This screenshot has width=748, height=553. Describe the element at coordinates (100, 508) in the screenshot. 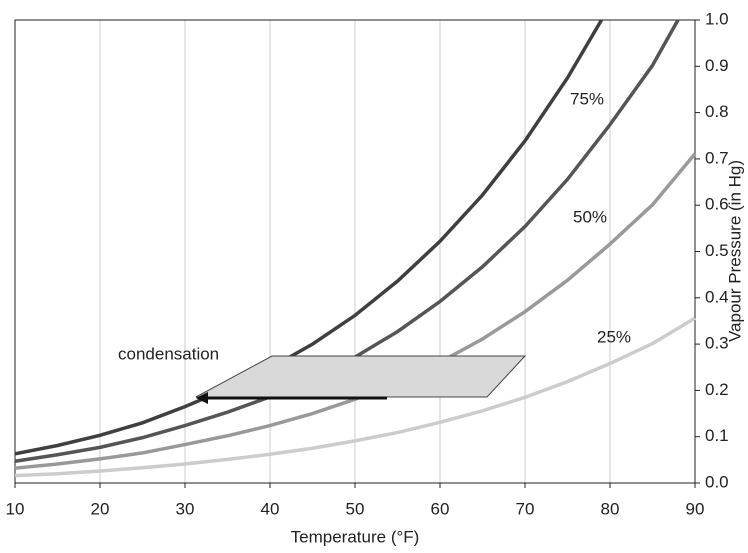

I see `x-tick-label: 20` at that location.